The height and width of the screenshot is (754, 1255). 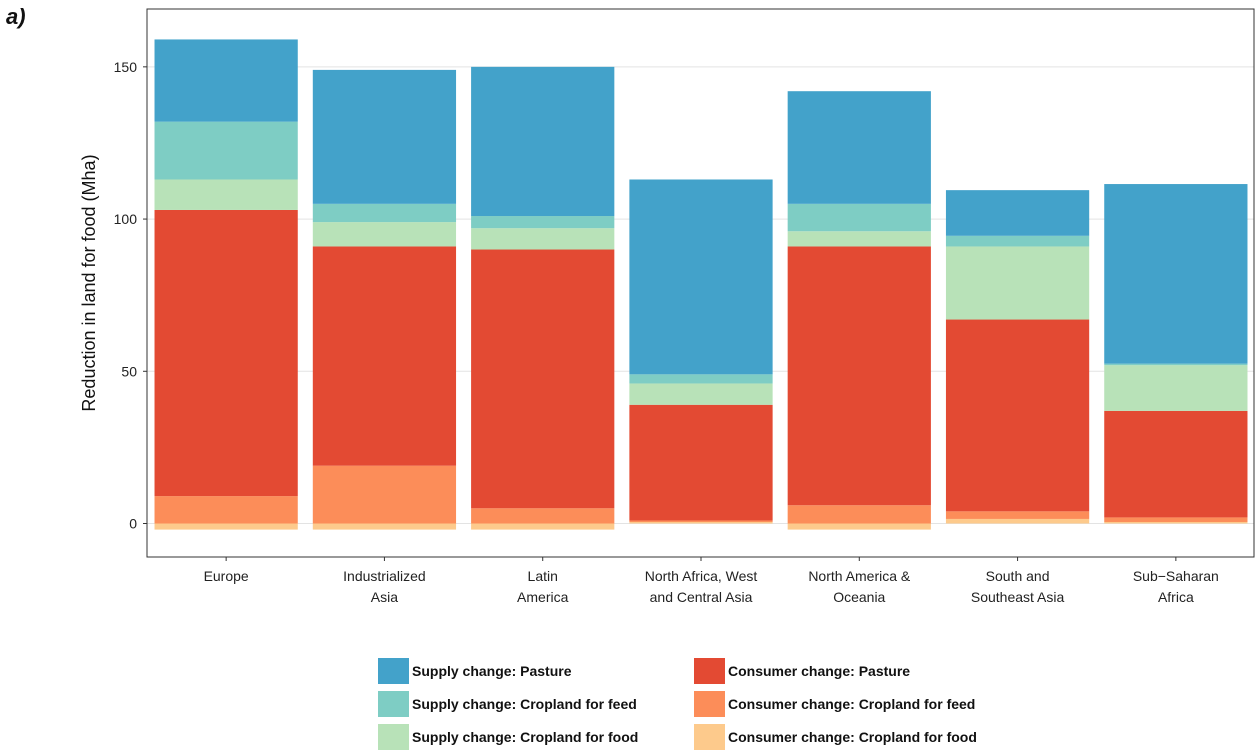 I want to click on legend-swatch-consumer-cropland-food, so click(x=709, y=737).